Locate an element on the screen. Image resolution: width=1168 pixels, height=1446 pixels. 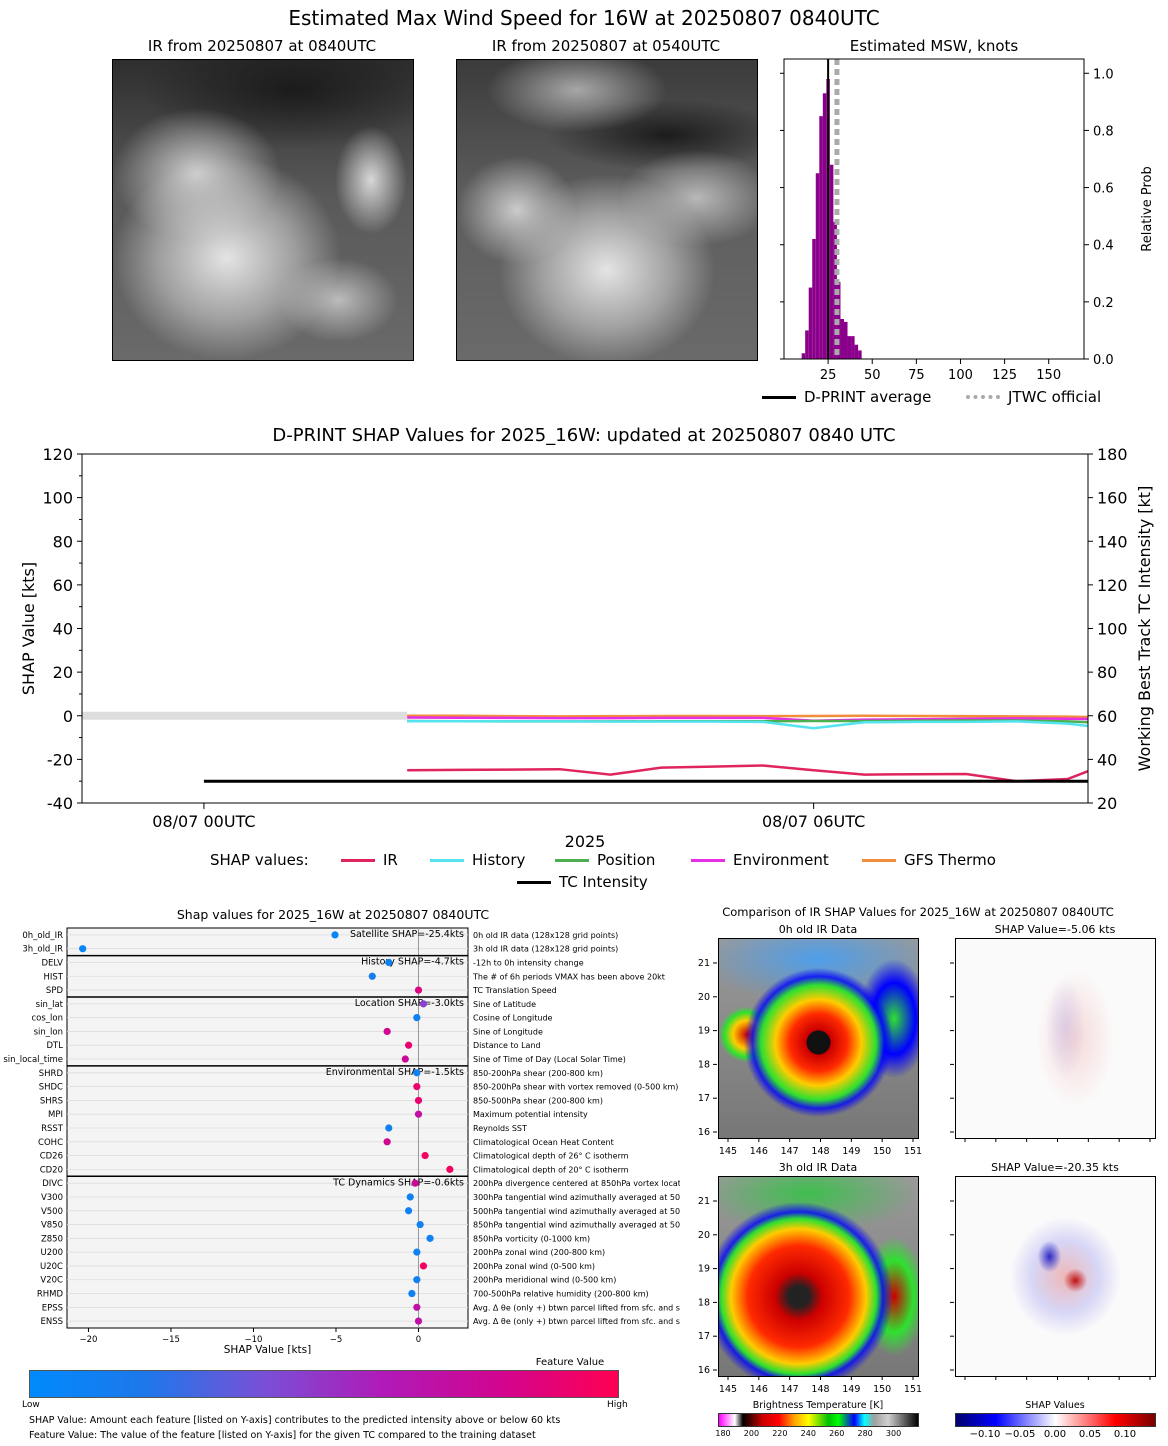
legend-swatch-jtwc is located at coordinates (983, 397).